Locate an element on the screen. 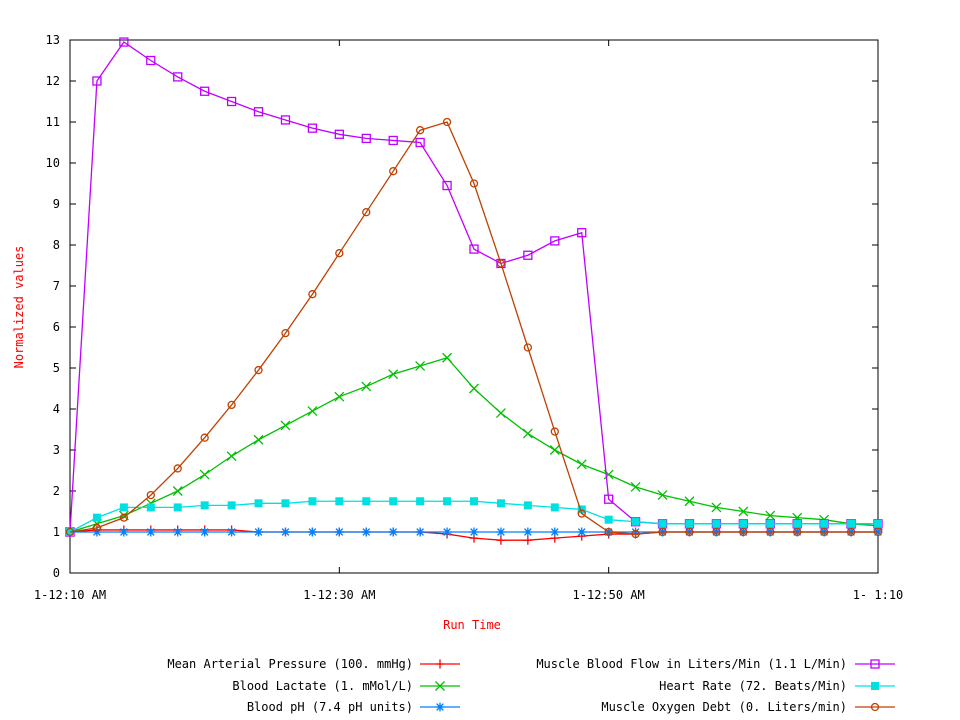  y-tick-label: 0 is located at coordinates (56, 573).